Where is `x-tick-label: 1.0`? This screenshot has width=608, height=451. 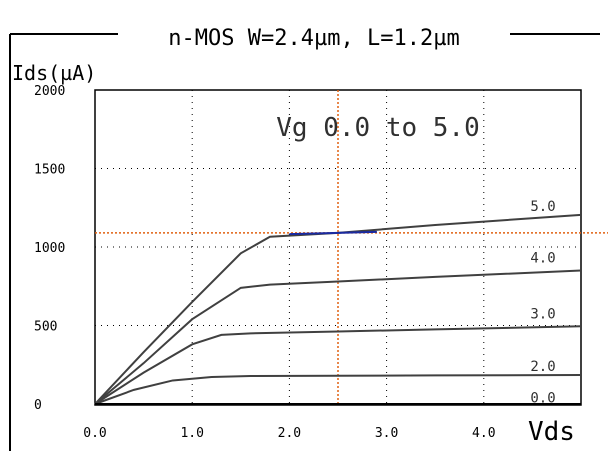 x-tick-label: 1.0 is located at coordinates (191, 433).